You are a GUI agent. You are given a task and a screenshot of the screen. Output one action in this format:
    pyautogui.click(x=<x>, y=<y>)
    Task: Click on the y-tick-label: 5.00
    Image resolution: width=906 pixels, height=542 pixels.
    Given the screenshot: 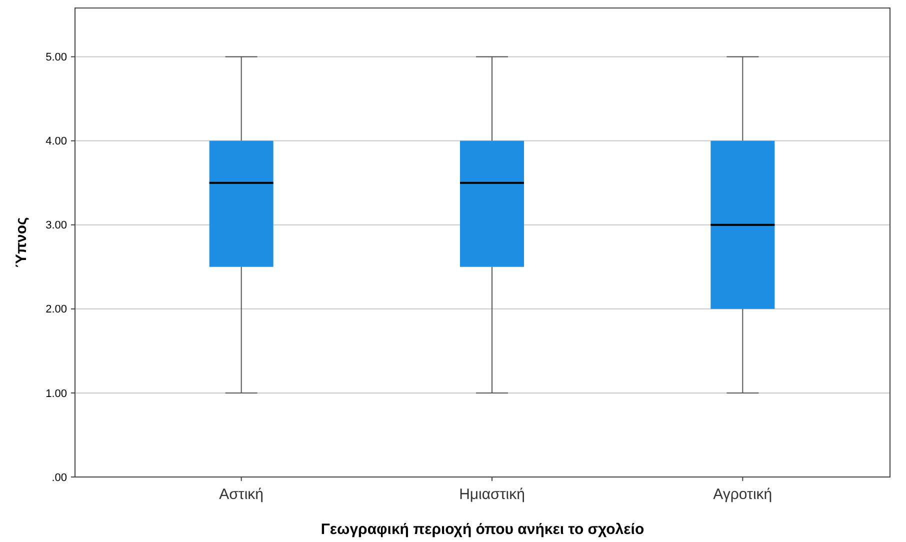 What is the action you would take?
    pyautogui.click(x=56, y=58)
    